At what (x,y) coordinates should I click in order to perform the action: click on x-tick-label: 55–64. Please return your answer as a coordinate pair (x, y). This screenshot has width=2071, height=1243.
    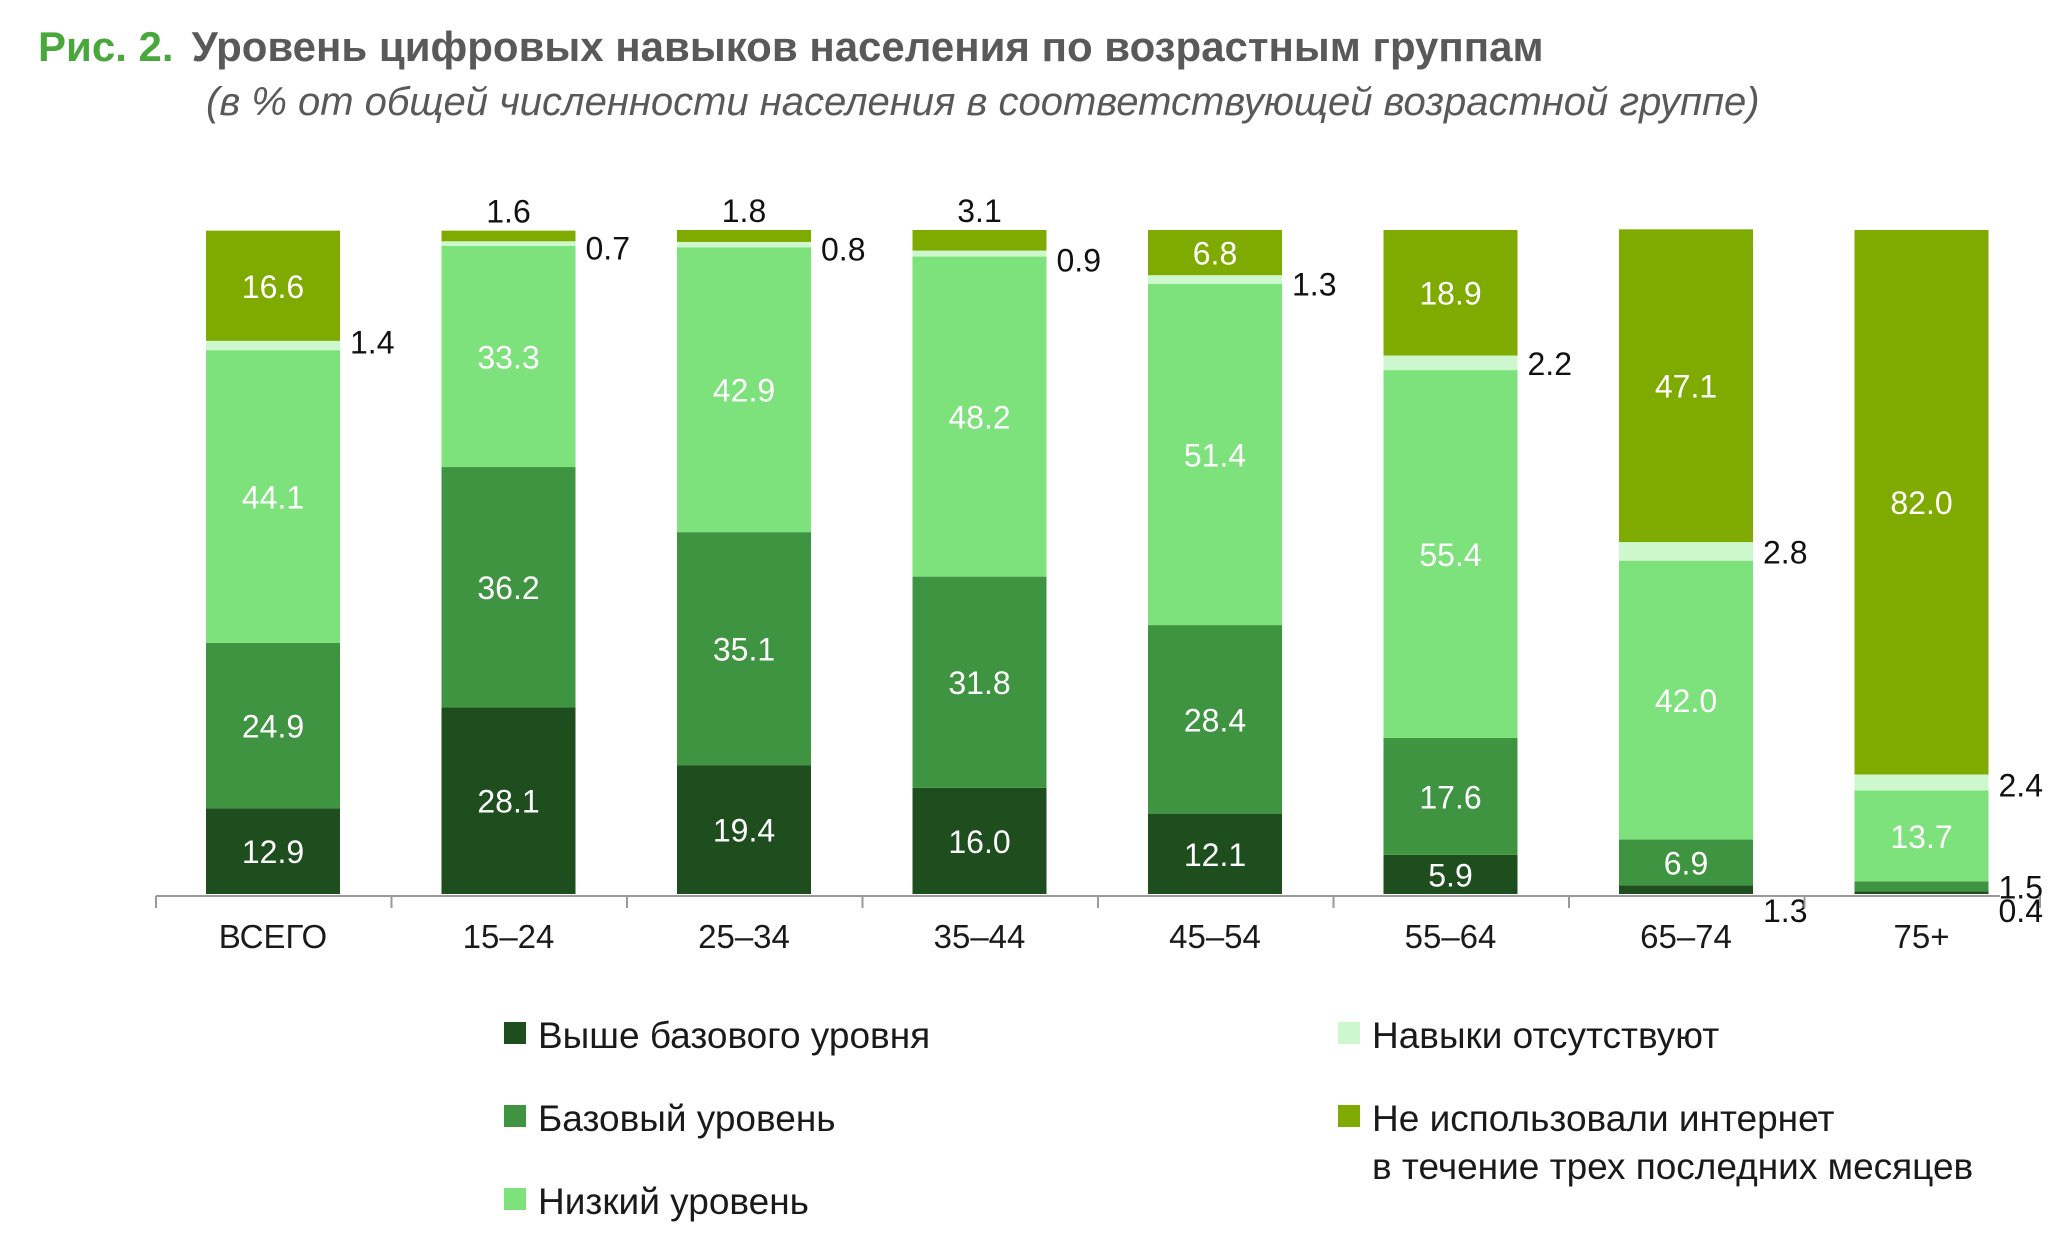
    Looking at the image, I should click on (1451, 936).